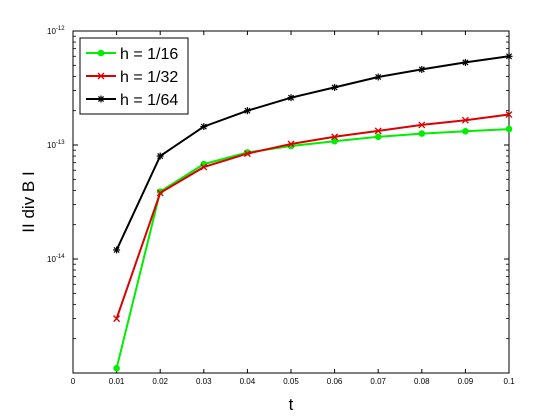 The height and width of the screenshot is (420, 560). What do you see at coordinates (204, 381) in the screenshot?
I see `x-tick-label: 0.03` at bounding box center [204, 381].